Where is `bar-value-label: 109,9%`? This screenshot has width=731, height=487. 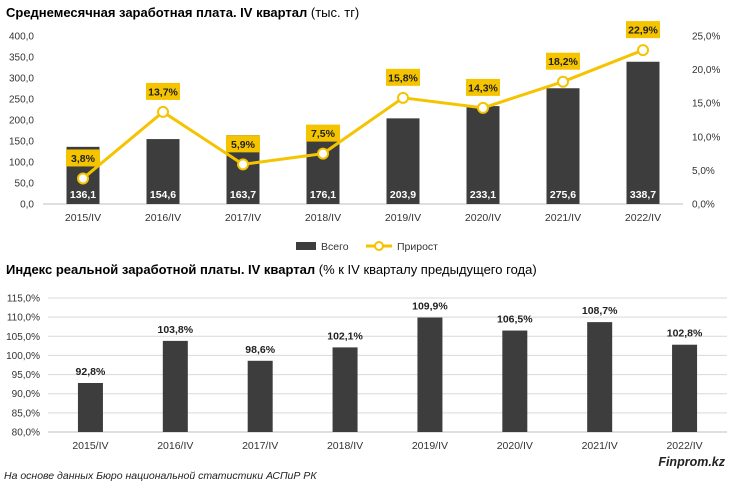 bar-value-label: 109,9% is located at coordinates (430, 307).